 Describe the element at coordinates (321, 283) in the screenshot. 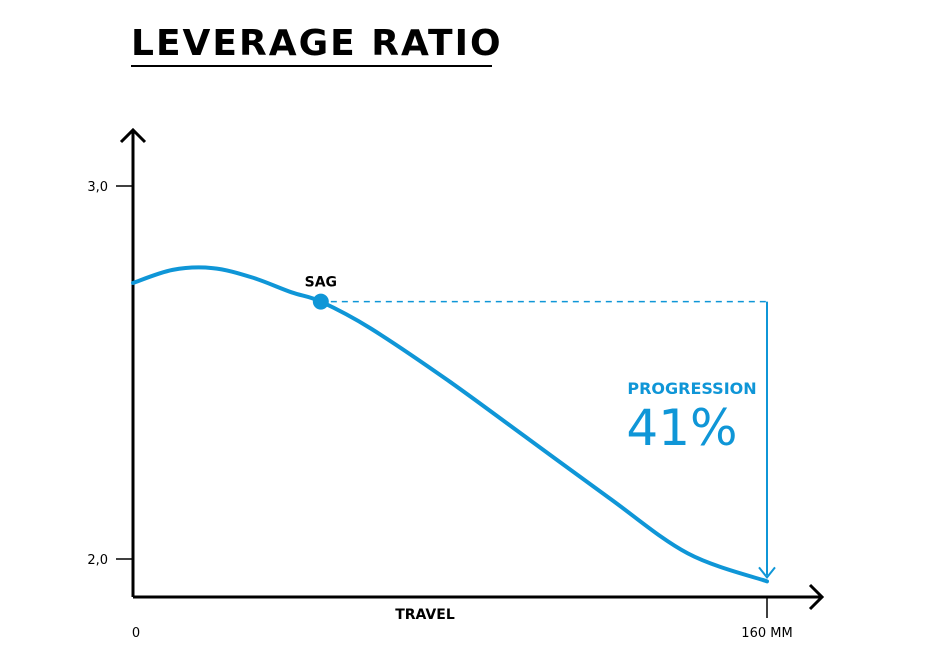

I see `sag-label: SAG` at that location.